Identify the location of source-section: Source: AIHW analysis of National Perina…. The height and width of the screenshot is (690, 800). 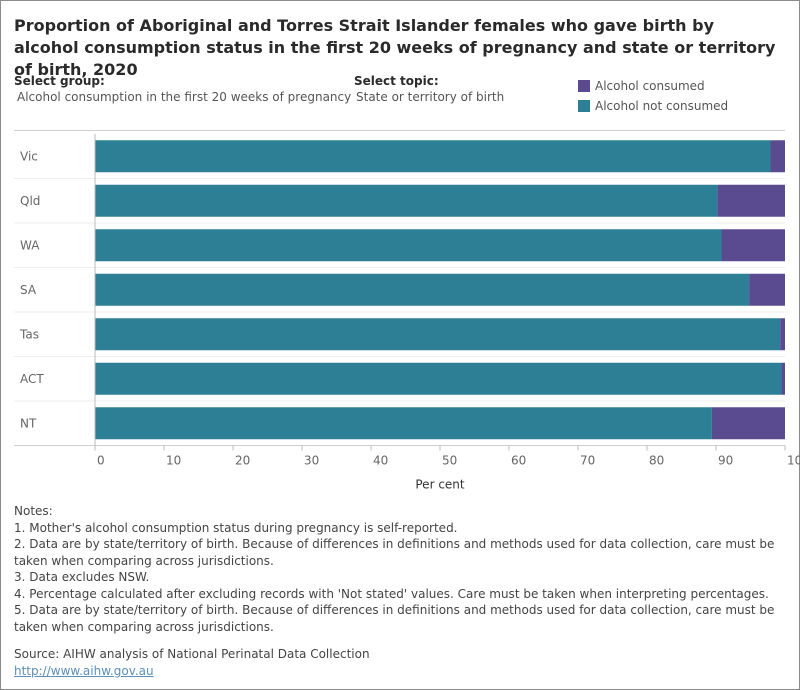
(192, 662).